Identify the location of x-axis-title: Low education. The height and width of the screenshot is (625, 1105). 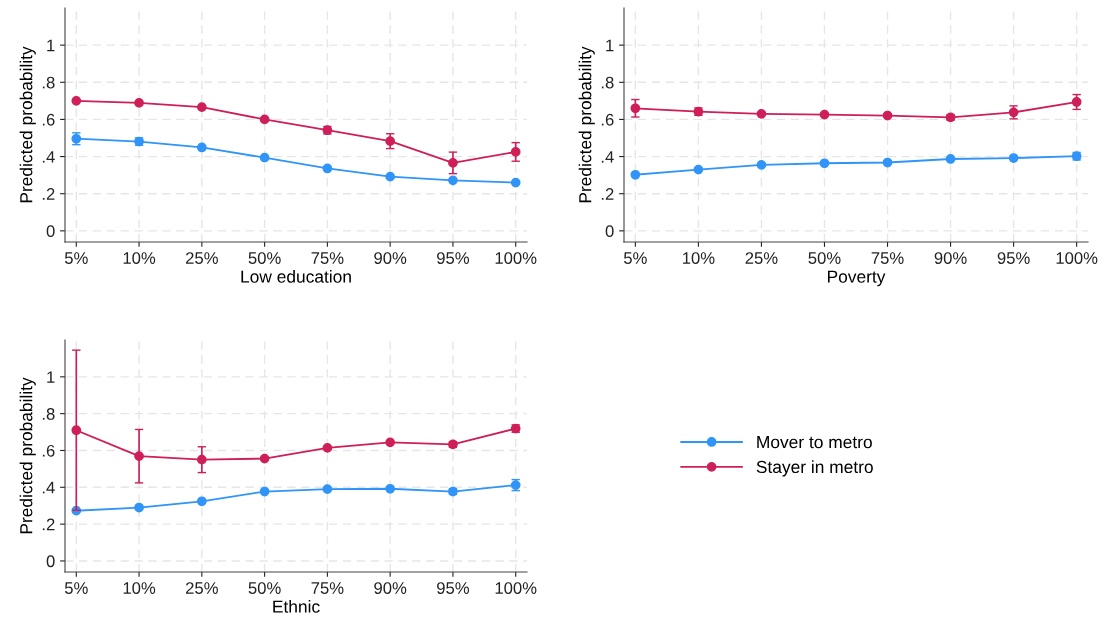
(296, 276).